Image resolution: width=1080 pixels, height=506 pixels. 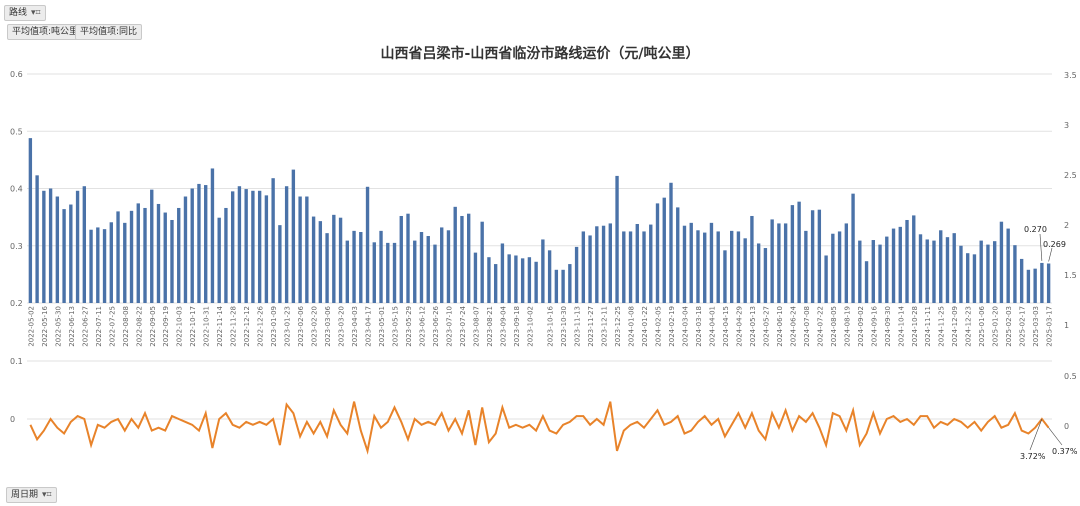 I want to click on x-axis-tick-label: 2024-12-23, so click(x=969, y=326).